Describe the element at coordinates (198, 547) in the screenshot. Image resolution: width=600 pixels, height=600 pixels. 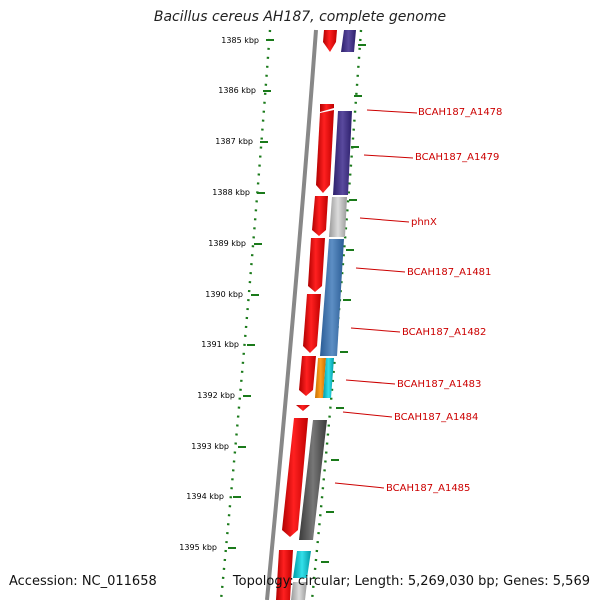
I see `tick-label: 1395 kbp` at that location.